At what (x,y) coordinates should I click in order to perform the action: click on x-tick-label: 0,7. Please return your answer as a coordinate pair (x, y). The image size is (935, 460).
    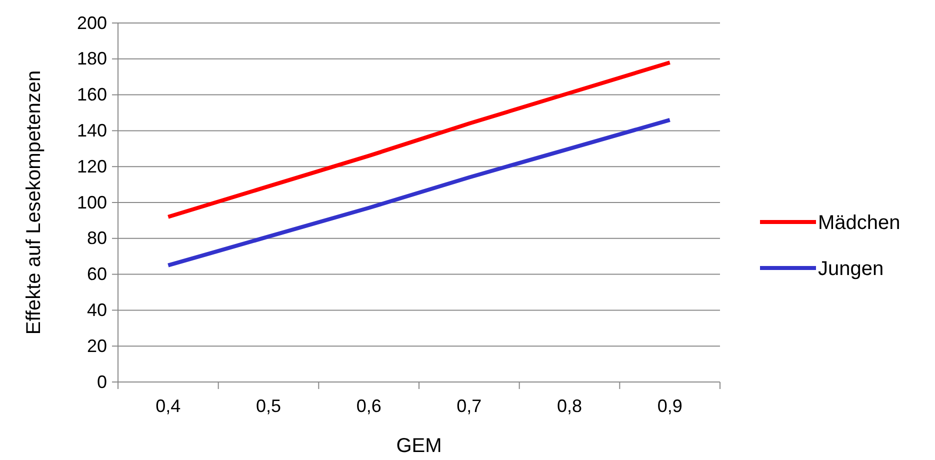
    Looking at the image, I should click on (469, 406).